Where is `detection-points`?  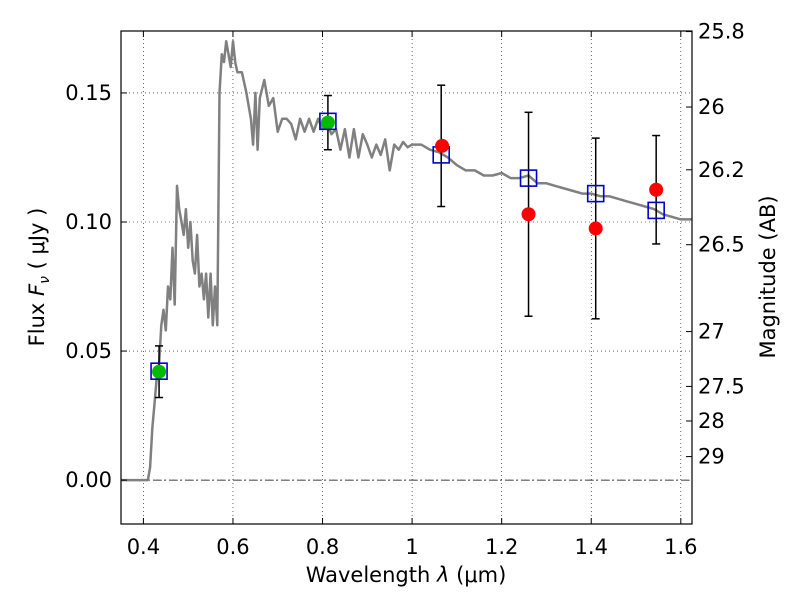
detection-points is located at coordinates (243, 247).